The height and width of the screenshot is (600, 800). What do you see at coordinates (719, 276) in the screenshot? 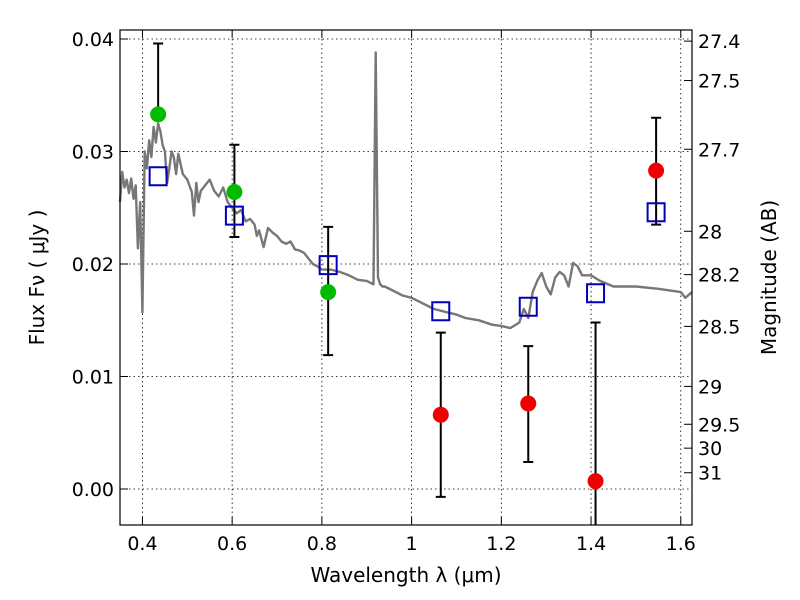
I see `mag-tick-label: 28.2` at bounding box center [719, 276].